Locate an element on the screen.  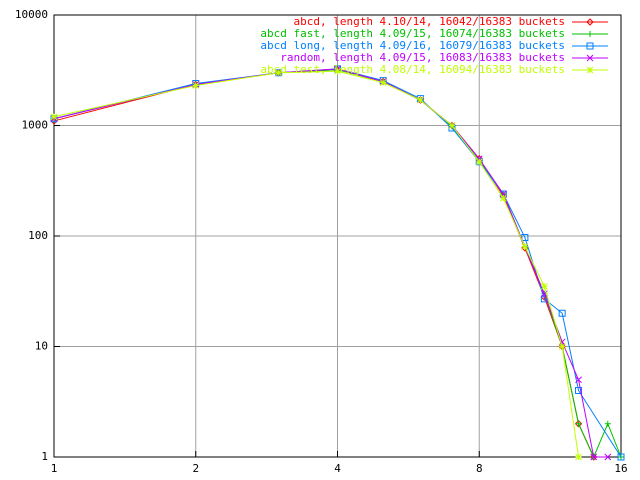
y-tick-label: 10 is located at coordinates (41, 346).